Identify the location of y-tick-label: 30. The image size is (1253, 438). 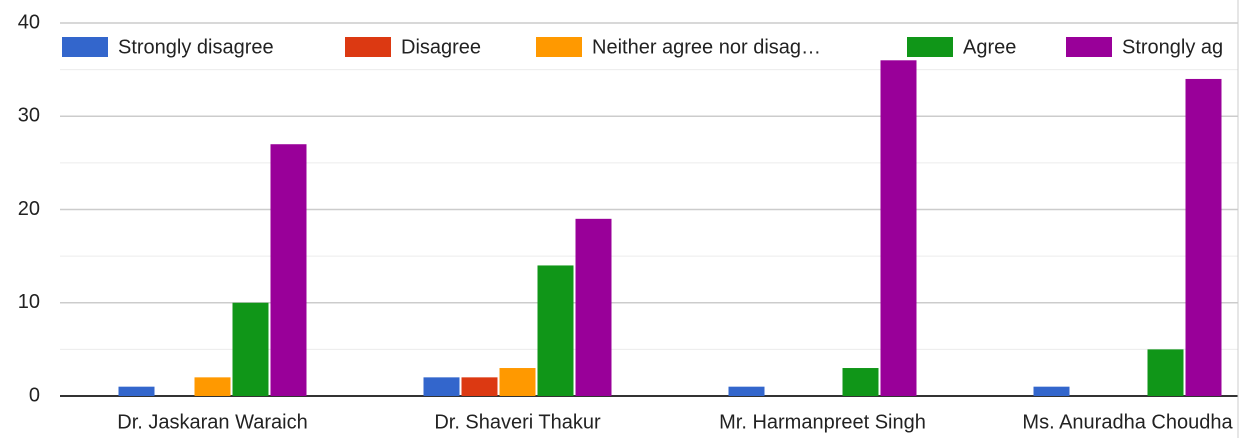
(29, 116).